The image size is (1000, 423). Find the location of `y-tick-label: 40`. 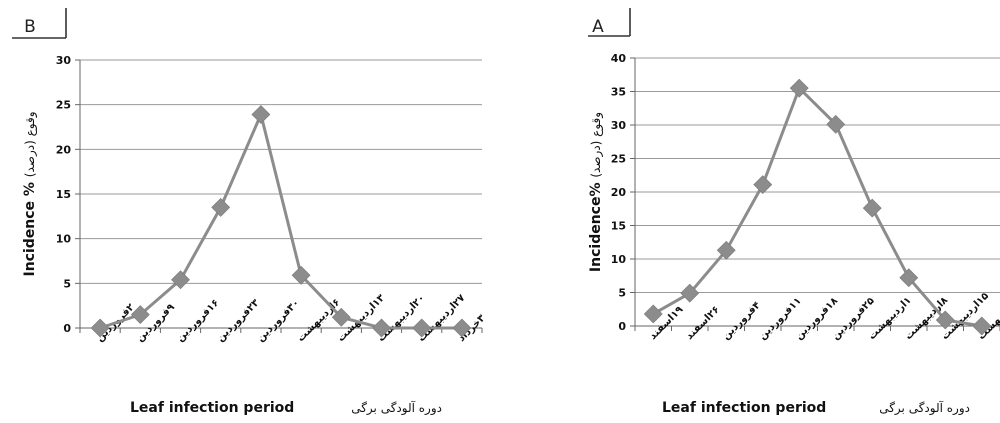

y-tick-label: 40 is located at coordinates (619, 58).